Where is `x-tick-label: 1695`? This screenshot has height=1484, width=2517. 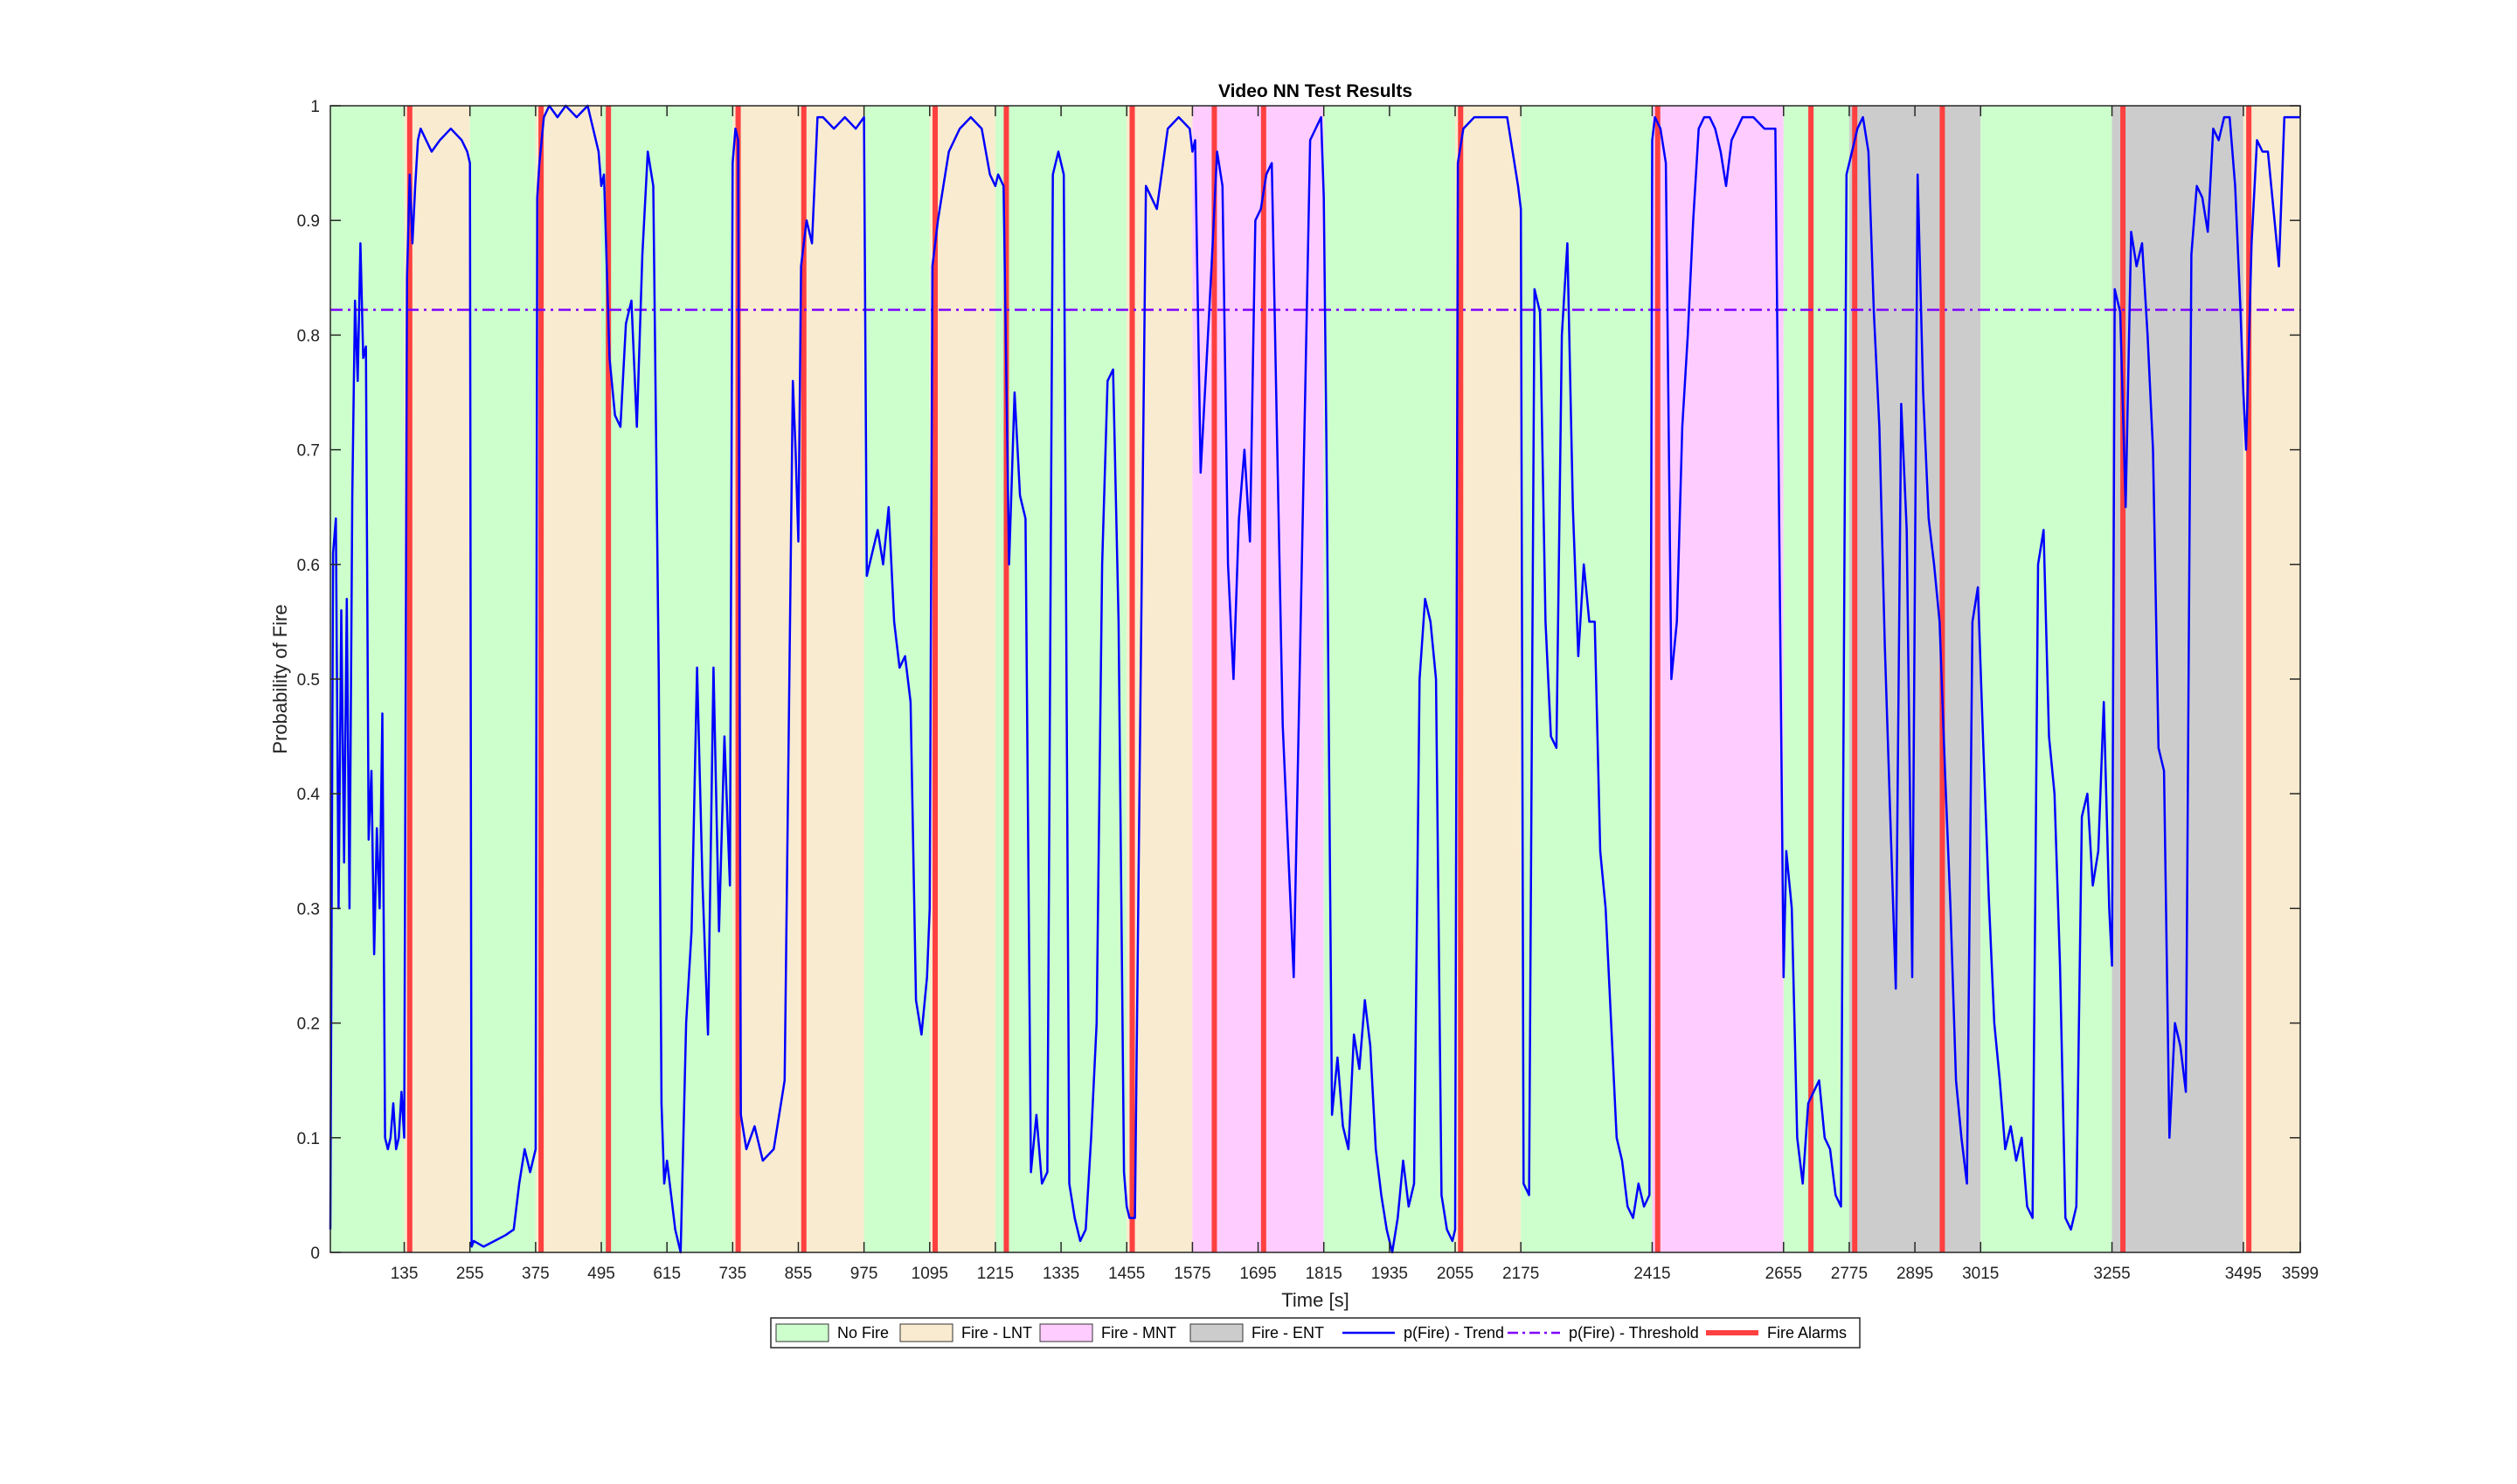
x-tick-label: 1695 is located at coordinates (1257, 1274).